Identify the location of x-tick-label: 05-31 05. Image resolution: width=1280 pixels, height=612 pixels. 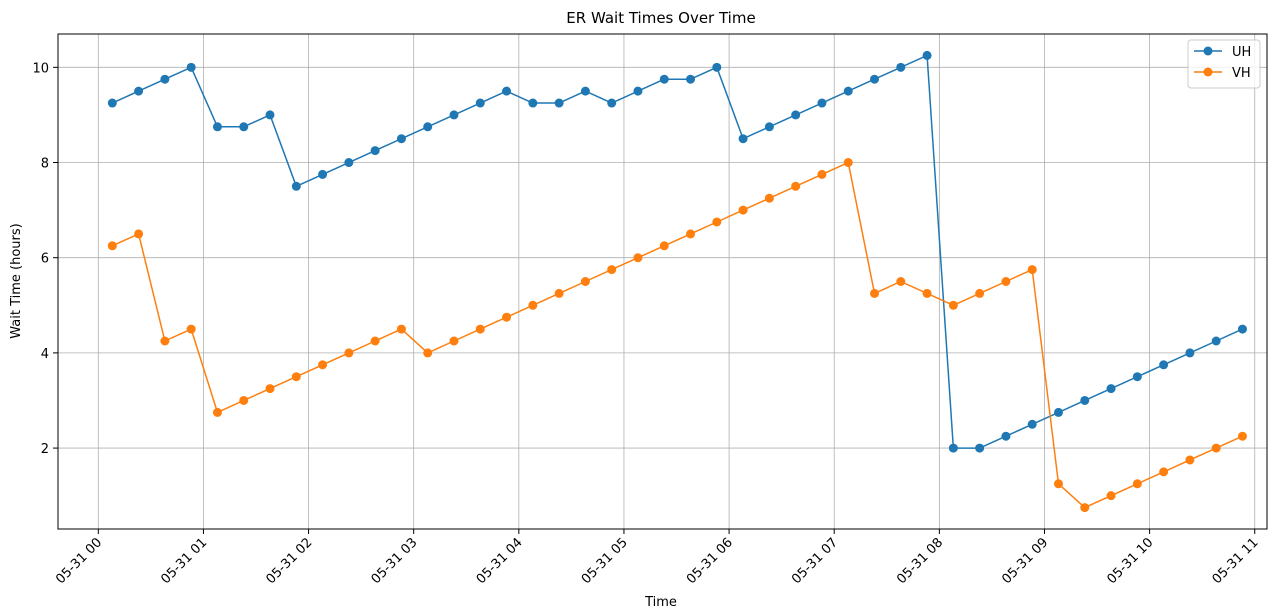
(605, 561).